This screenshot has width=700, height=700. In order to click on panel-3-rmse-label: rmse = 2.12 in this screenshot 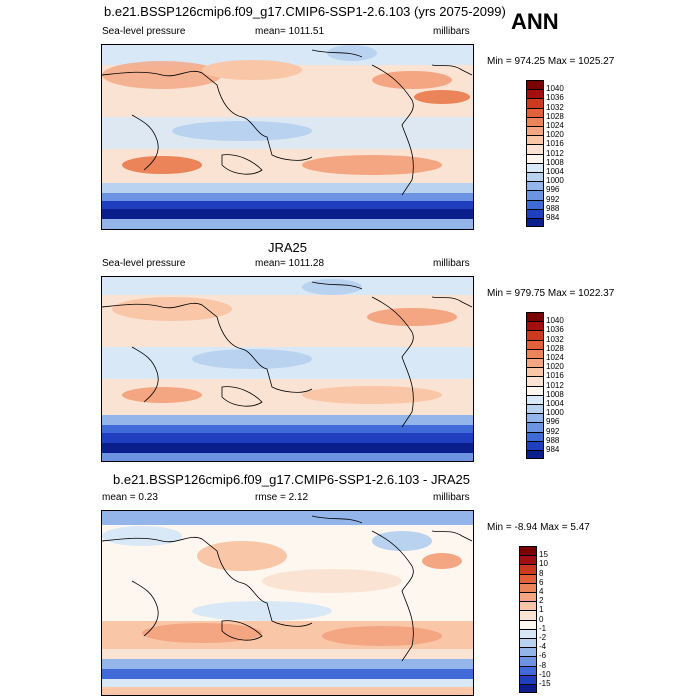, I will do `click(282, 497)`.